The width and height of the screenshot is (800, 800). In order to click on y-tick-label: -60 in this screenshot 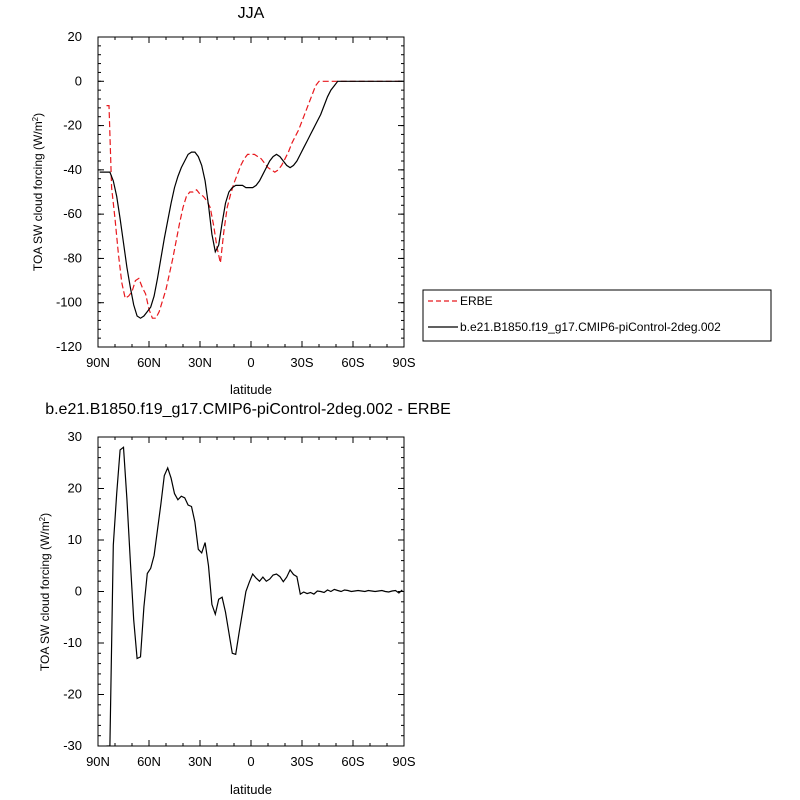, I will do `click(72, 213)`.